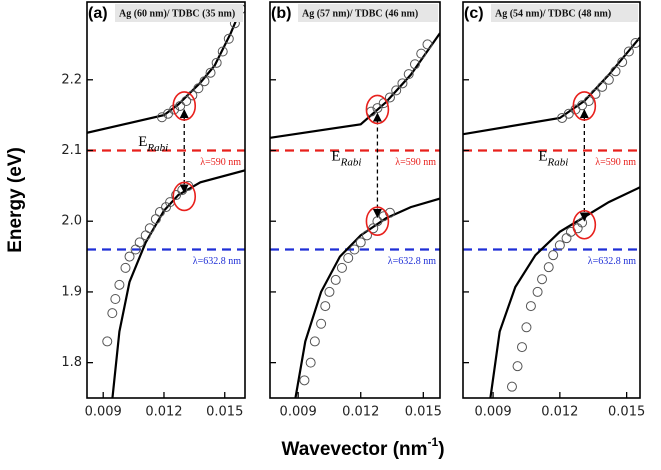 The image size is (661, 470). I want to click on y-tick-label: 2.1, so click(71, 150).